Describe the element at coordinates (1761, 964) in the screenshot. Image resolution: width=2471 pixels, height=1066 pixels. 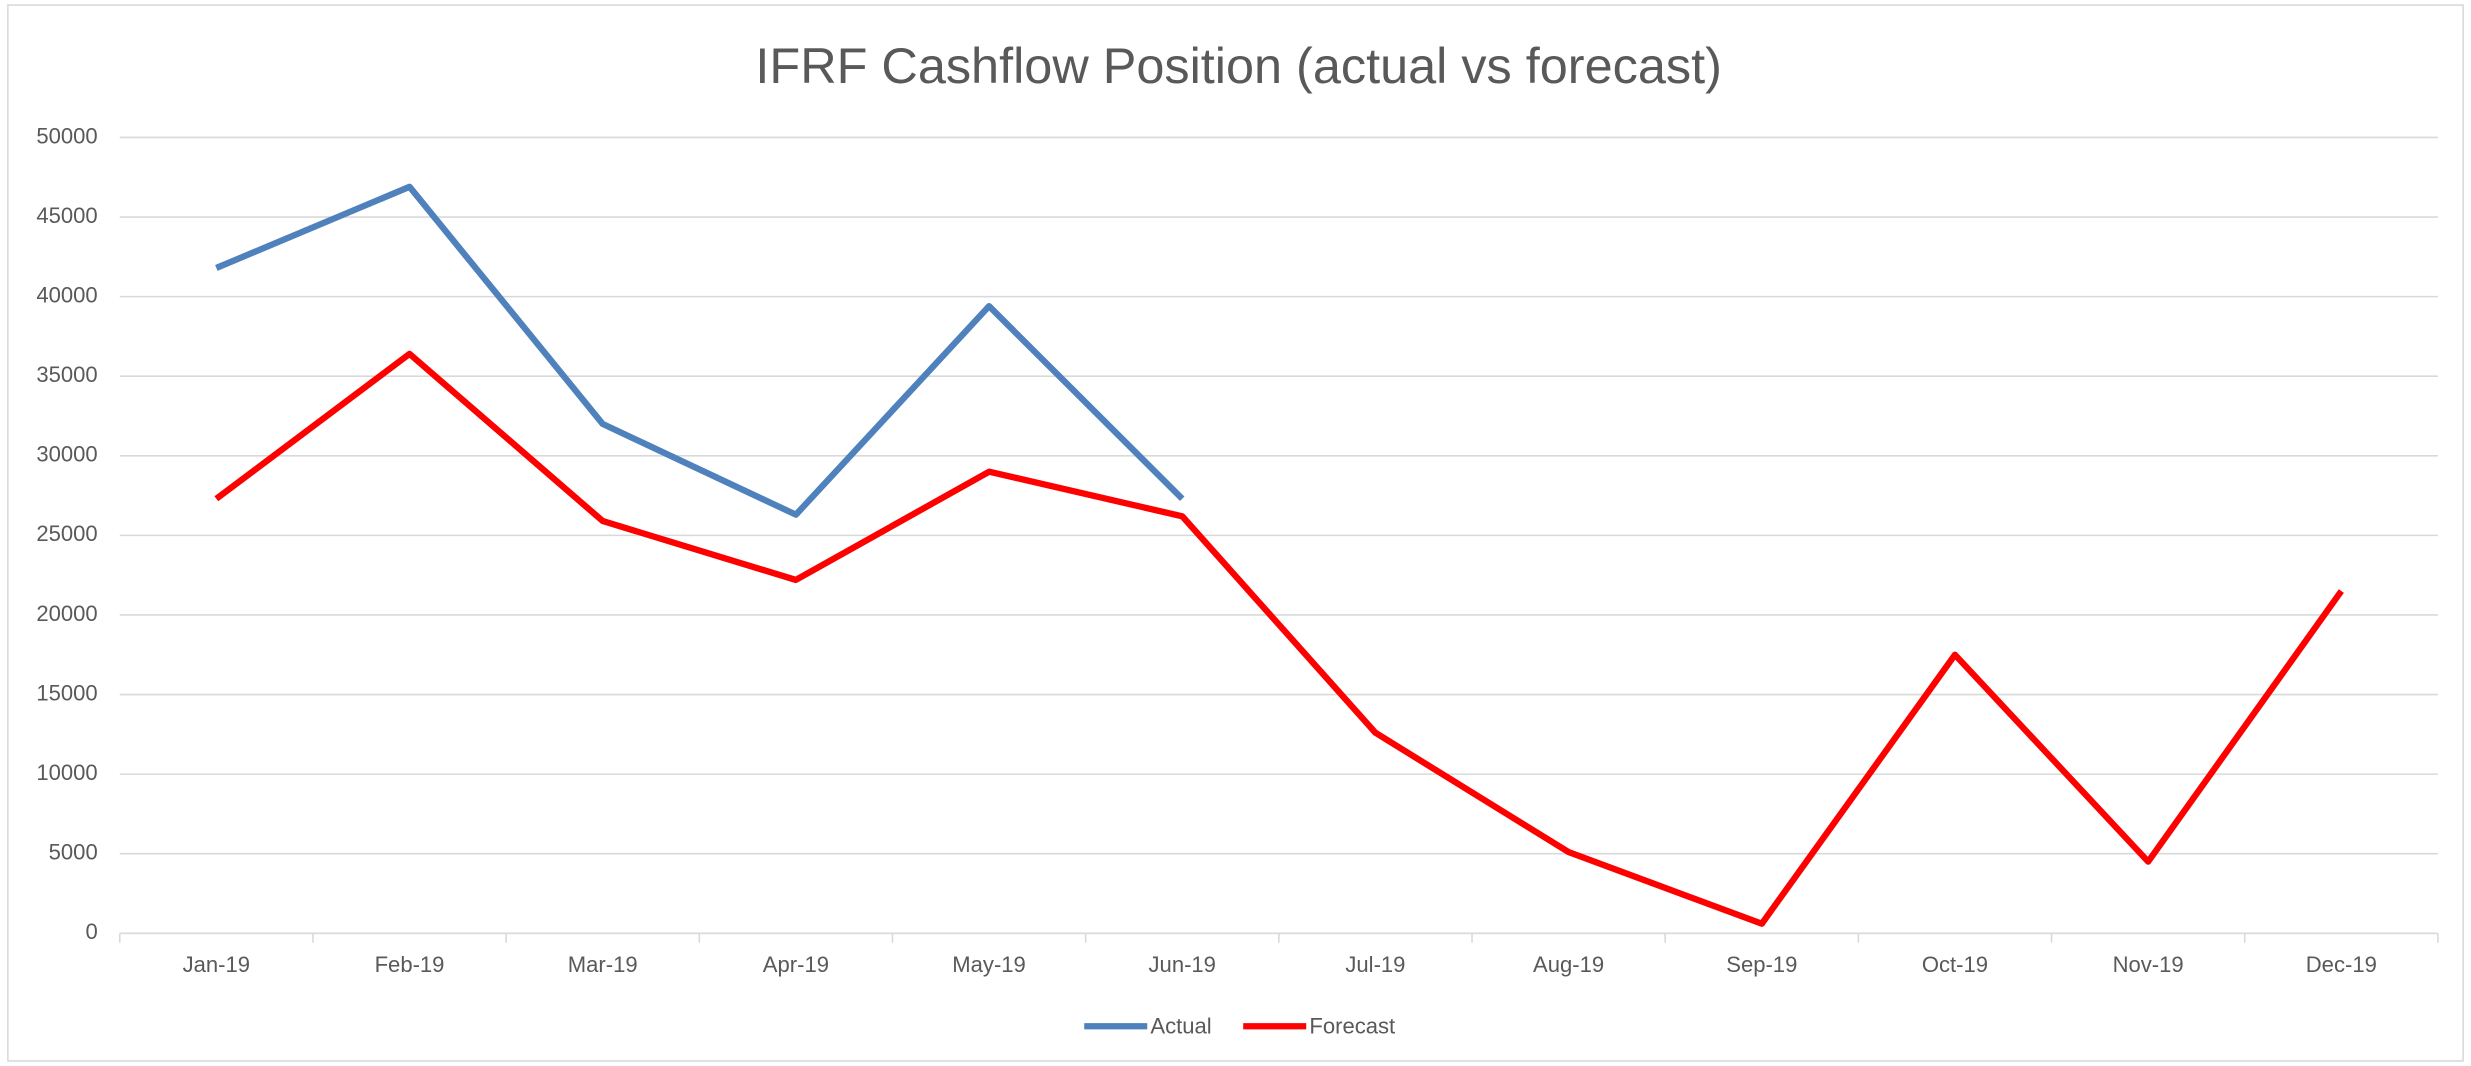
I see `x-tick-label: Sep-19` at that location.